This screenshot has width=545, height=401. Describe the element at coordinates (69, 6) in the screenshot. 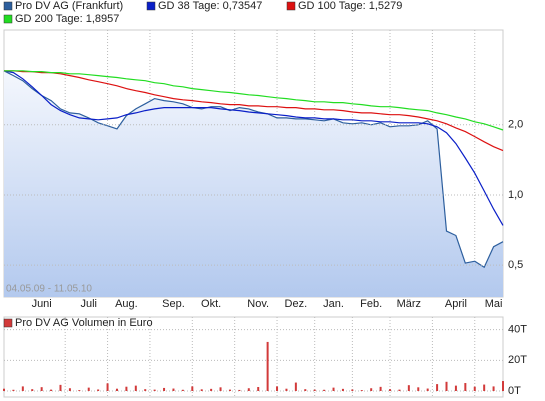

I see `legend-label: Pro DV AG (Frankfurt)` at that location.